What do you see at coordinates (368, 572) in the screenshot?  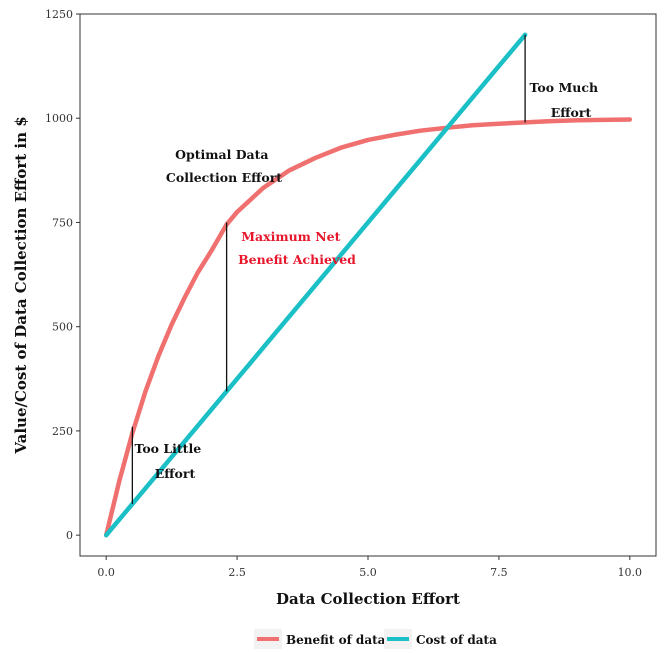 I see `x-tick-label: 5.0` at bounding box center [368, 572].